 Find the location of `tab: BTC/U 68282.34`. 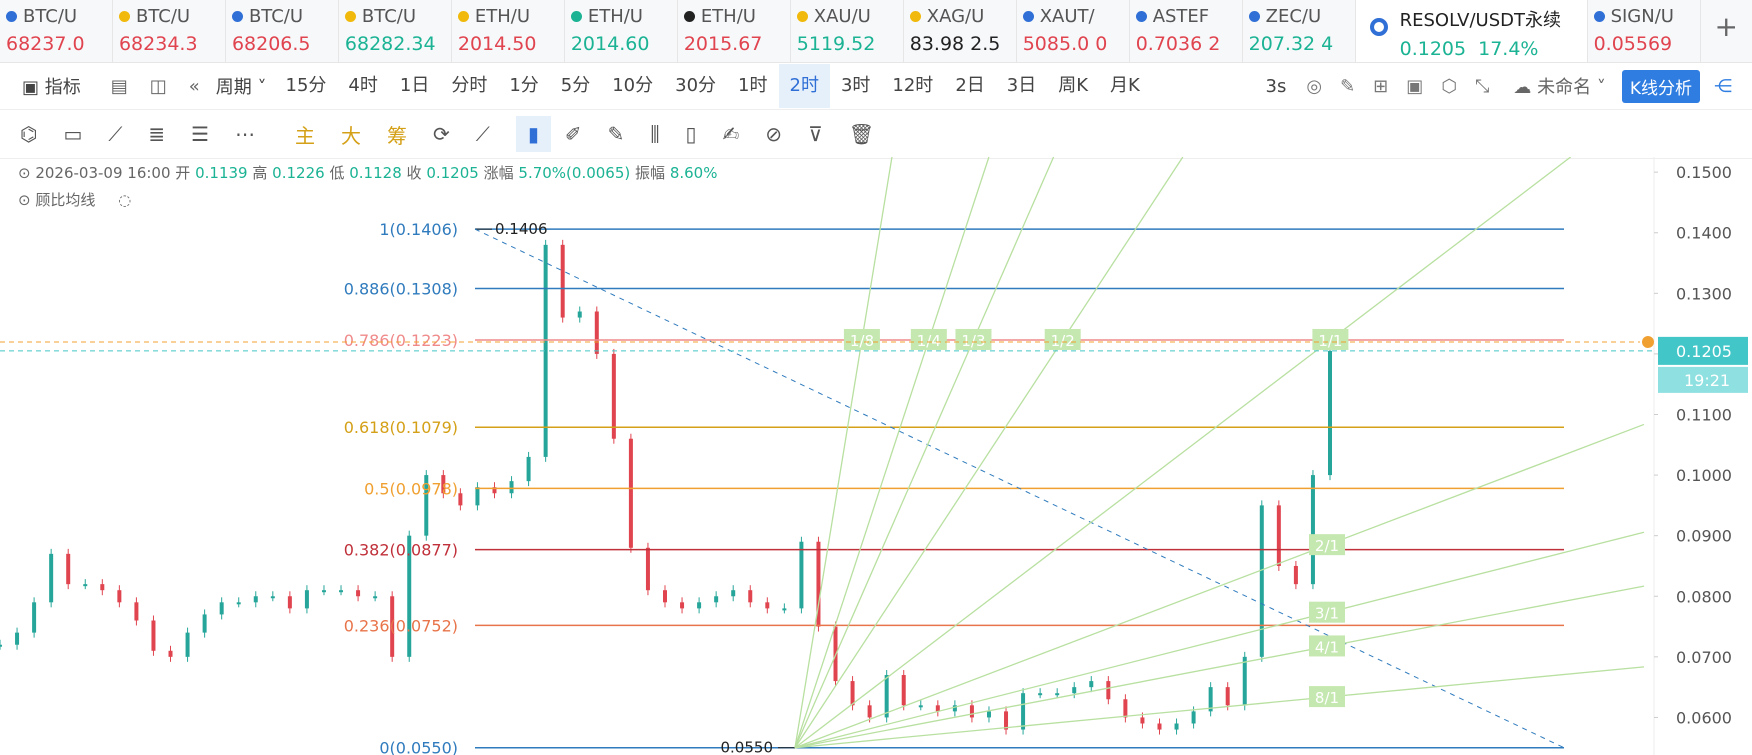

tab: BTC/U 68282.34 is located at coordinates (395, 31).